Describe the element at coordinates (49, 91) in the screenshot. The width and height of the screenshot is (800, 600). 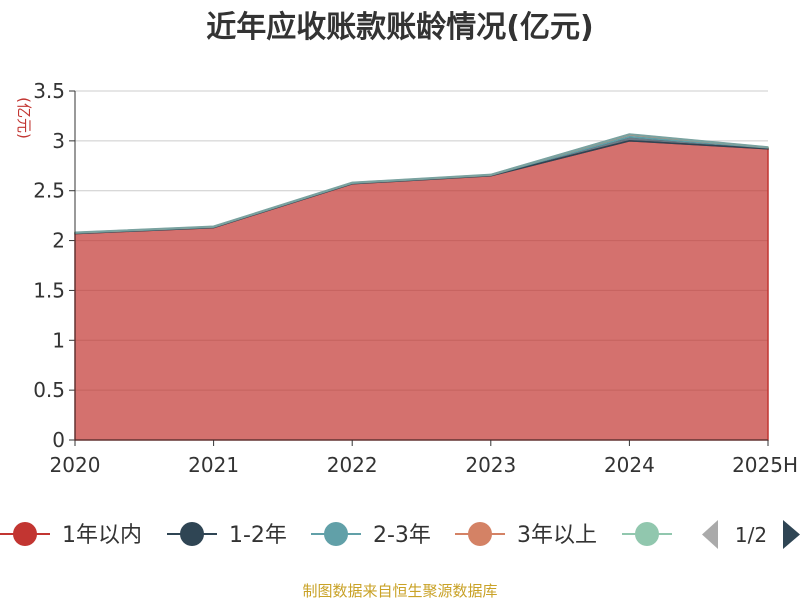
I see `y-tick-label: 3.5` at that location.